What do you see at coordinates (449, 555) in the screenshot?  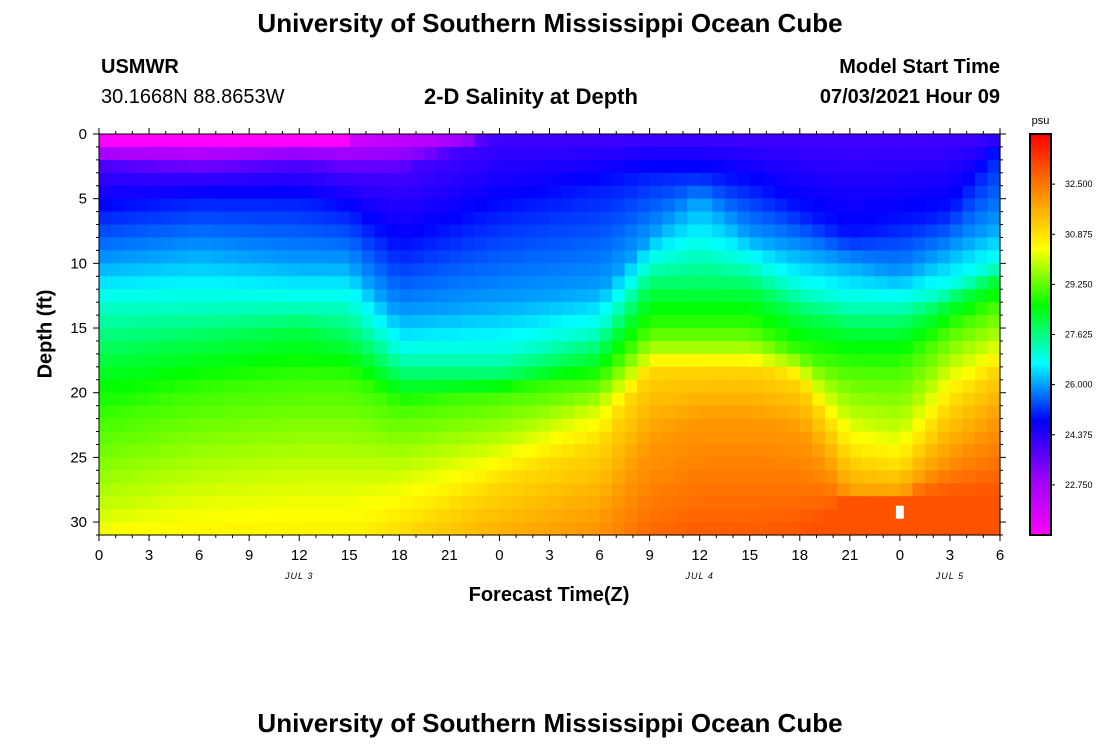 I see `x-tick-label: 21` at bounding box center [449, 555].